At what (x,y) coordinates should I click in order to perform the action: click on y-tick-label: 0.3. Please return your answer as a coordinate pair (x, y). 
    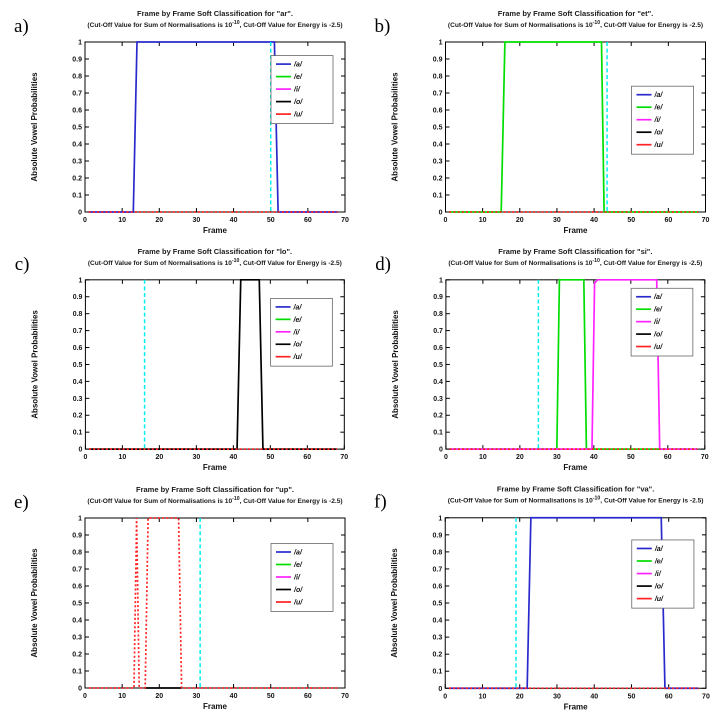
    Looking at the image, I should click on (77, 638).